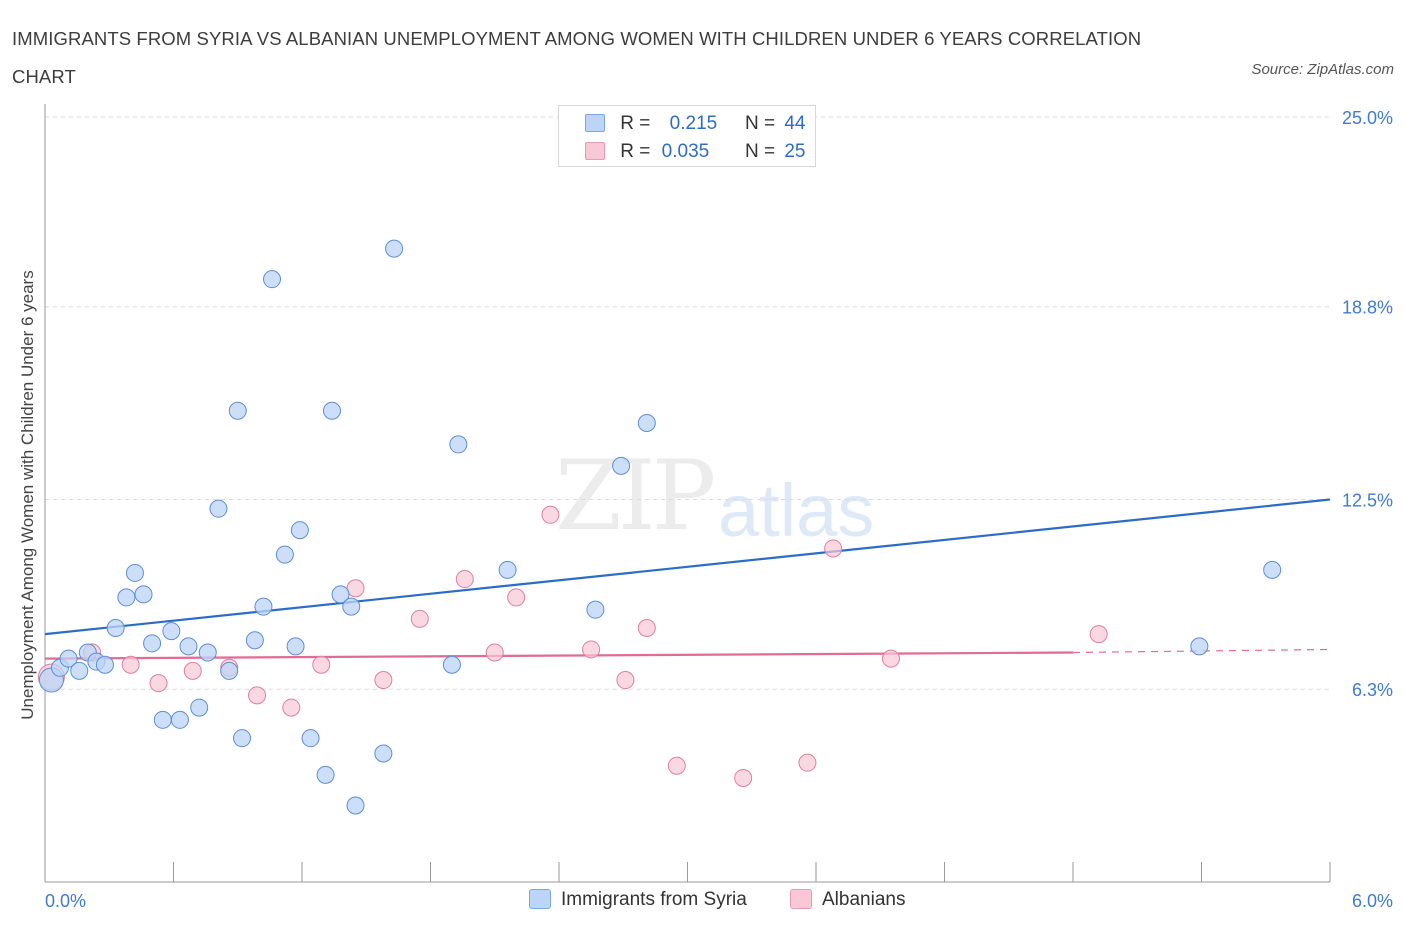 This screenshot has height=930, width=1406. What do you see at coordinates (635, 496) in the screenshot?
I see `watermark-zip: ZIP` at bounding box center [635, 496].